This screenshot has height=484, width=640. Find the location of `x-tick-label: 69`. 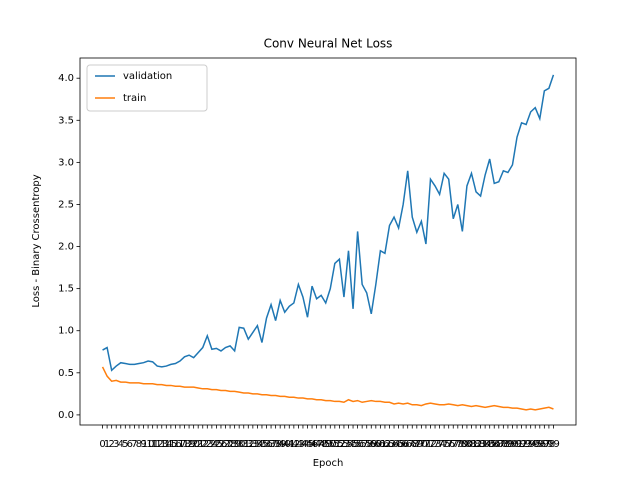

x-tick-label: 69 is located at coordinates (416, 444).